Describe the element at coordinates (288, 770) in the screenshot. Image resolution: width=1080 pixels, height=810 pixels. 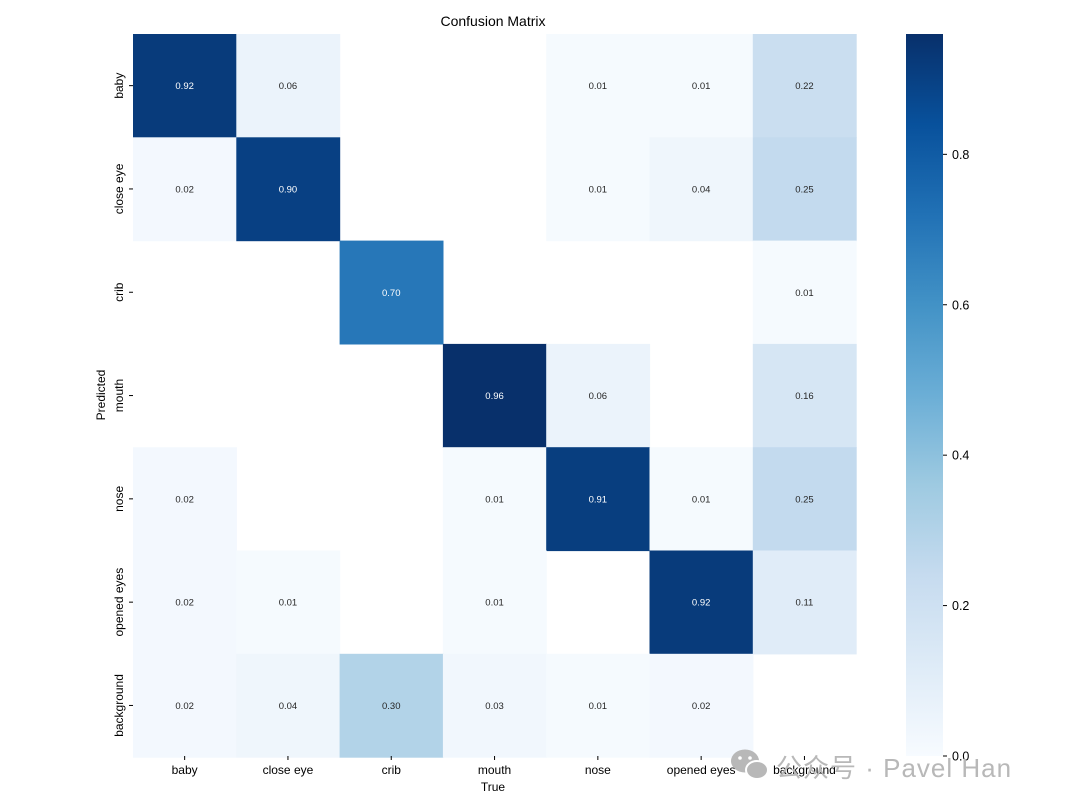
I see `x-tick-label: close eye` at that location.